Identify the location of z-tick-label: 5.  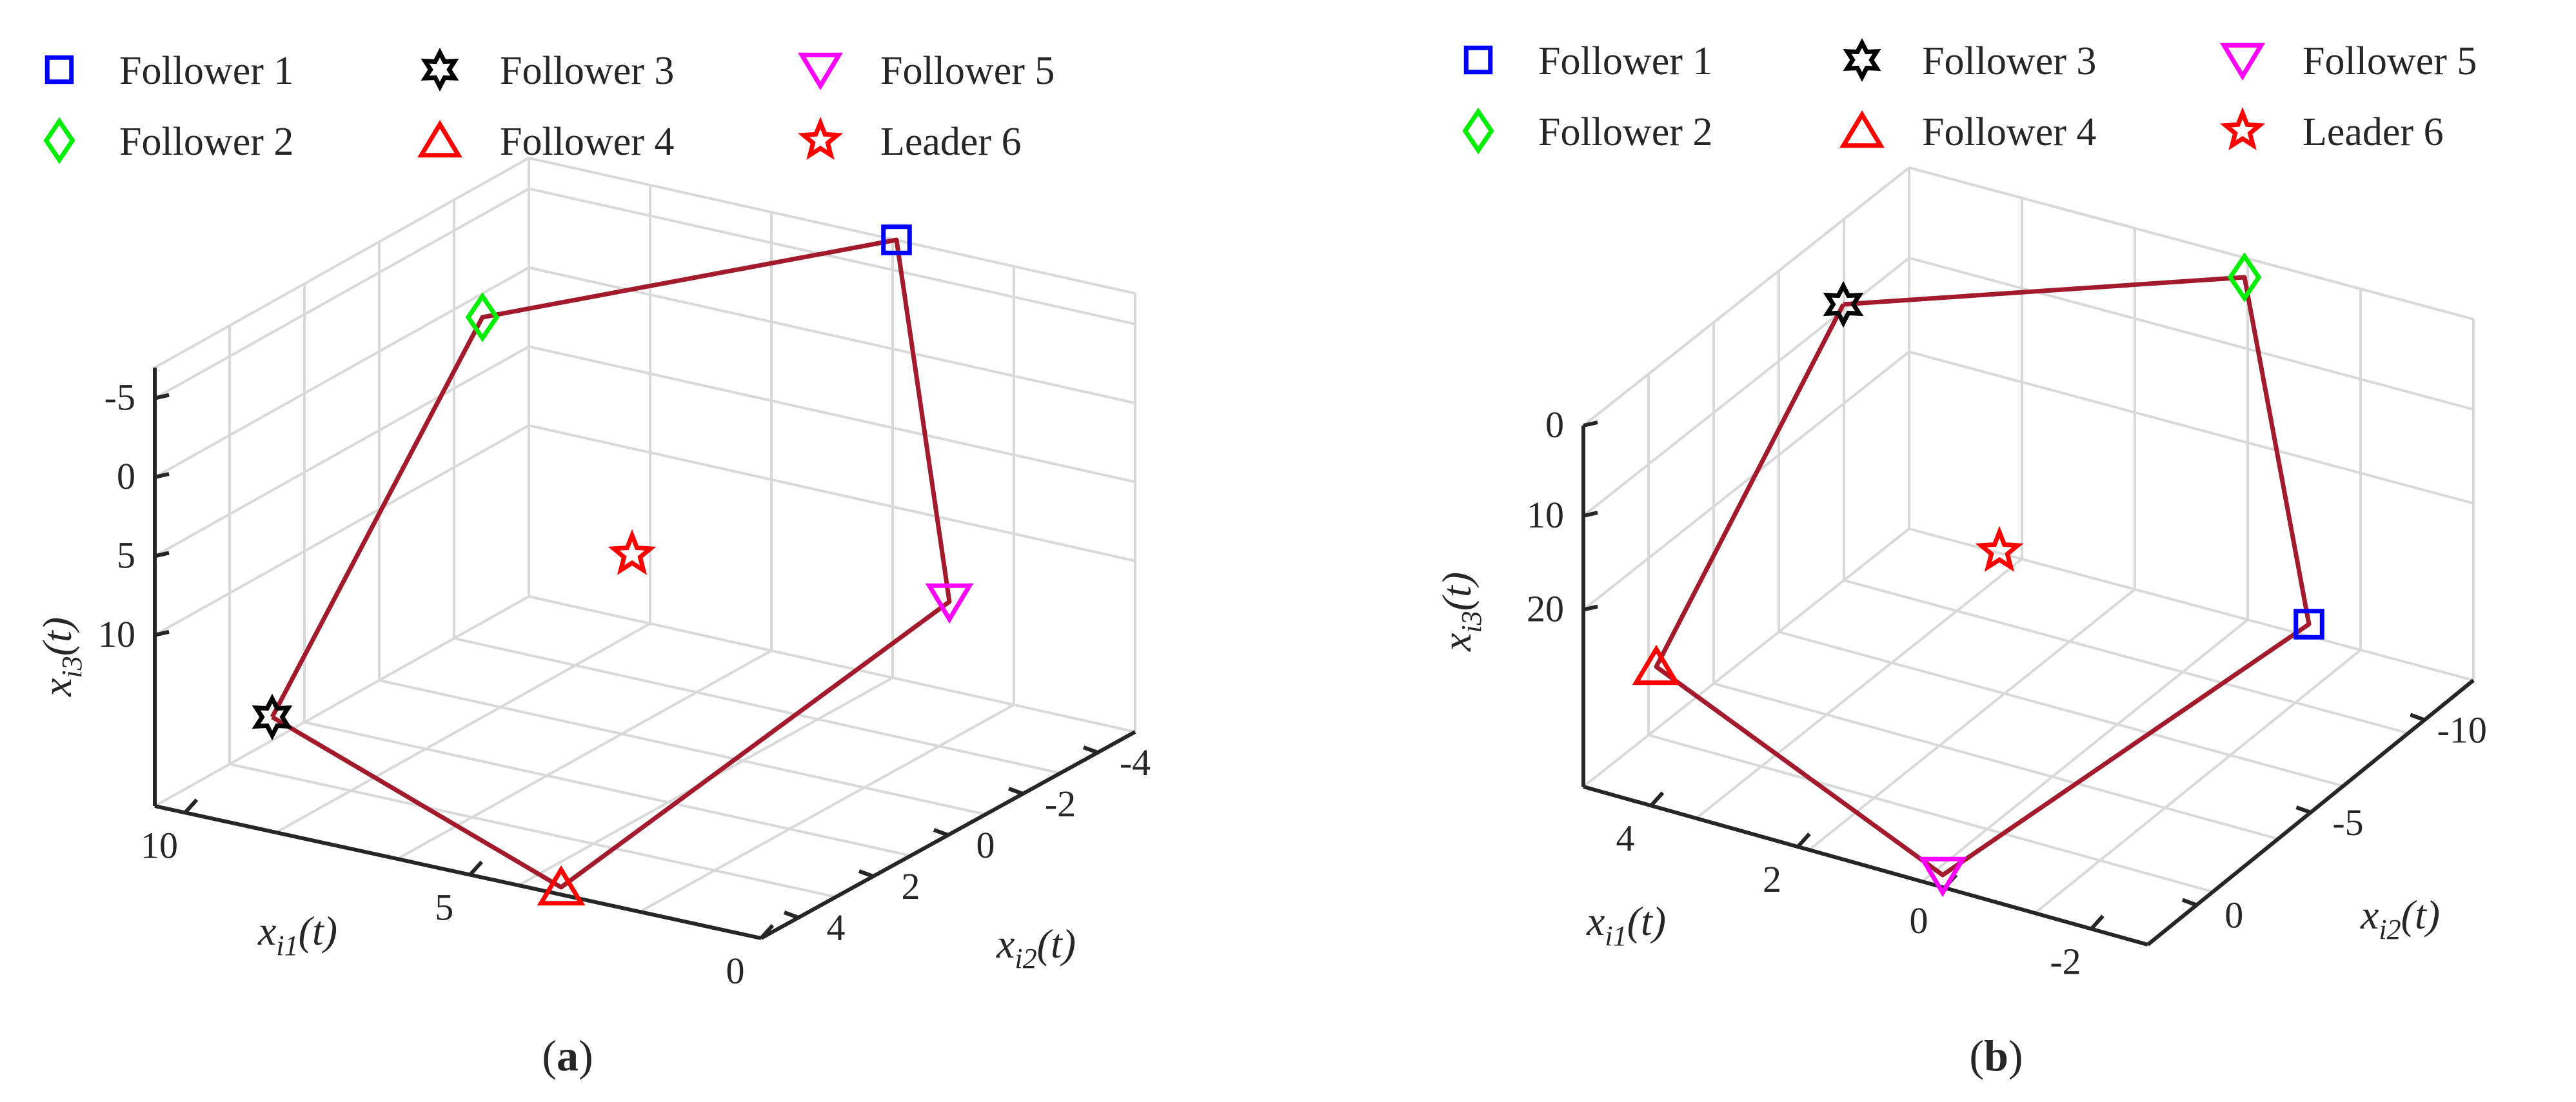
(126, 555).